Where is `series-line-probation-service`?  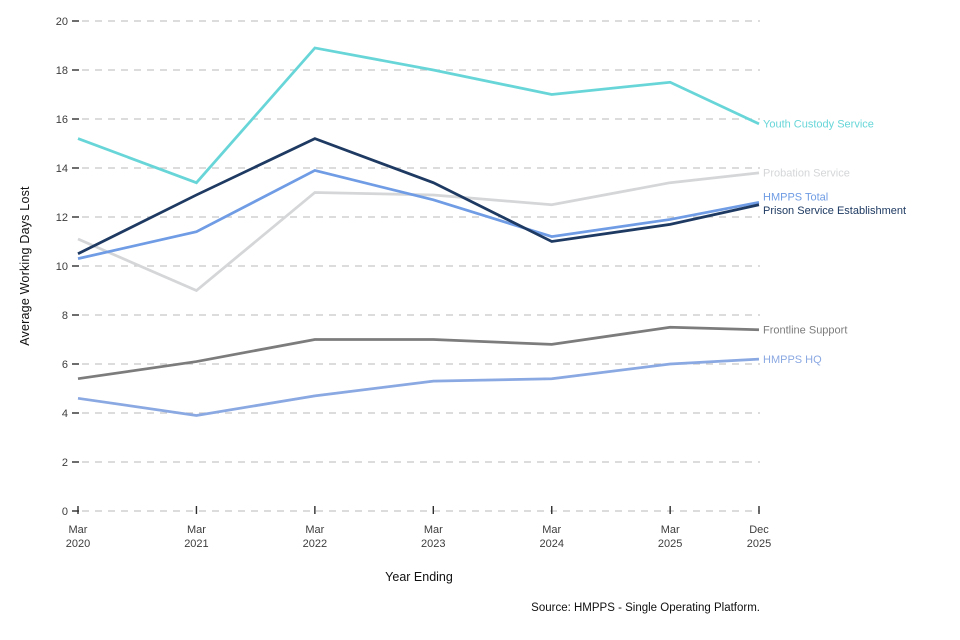
series-line-probation-service is located at coordinates (418, 232).